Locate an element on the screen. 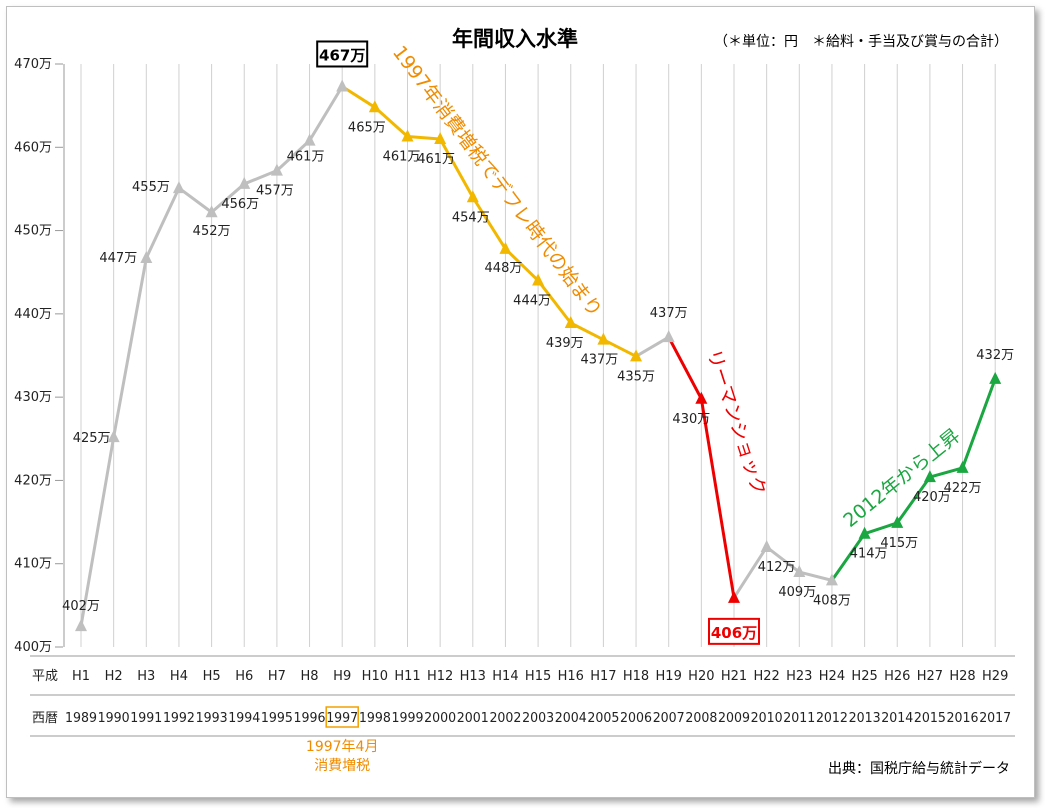 The image size is (1045, 808). era-row-label: 平成 is located at coordinates (45, 676).